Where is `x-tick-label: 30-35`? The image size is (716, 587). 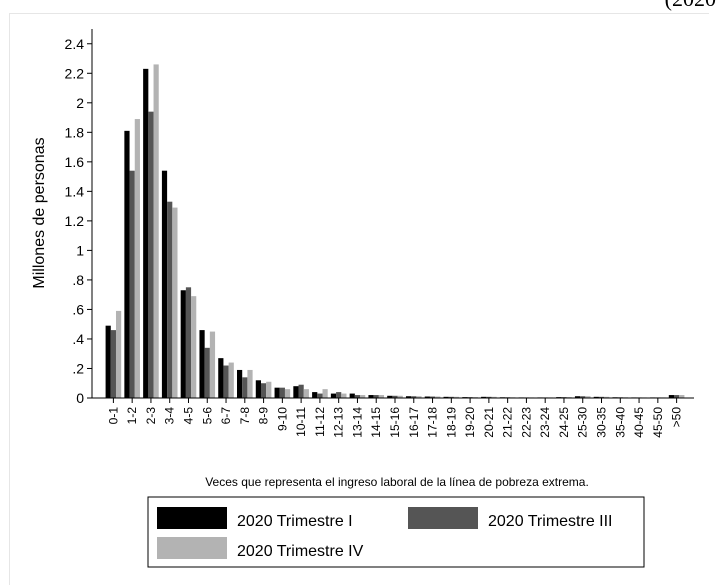 x-tick-label: 30-35 is located at coordinates (602, 422).